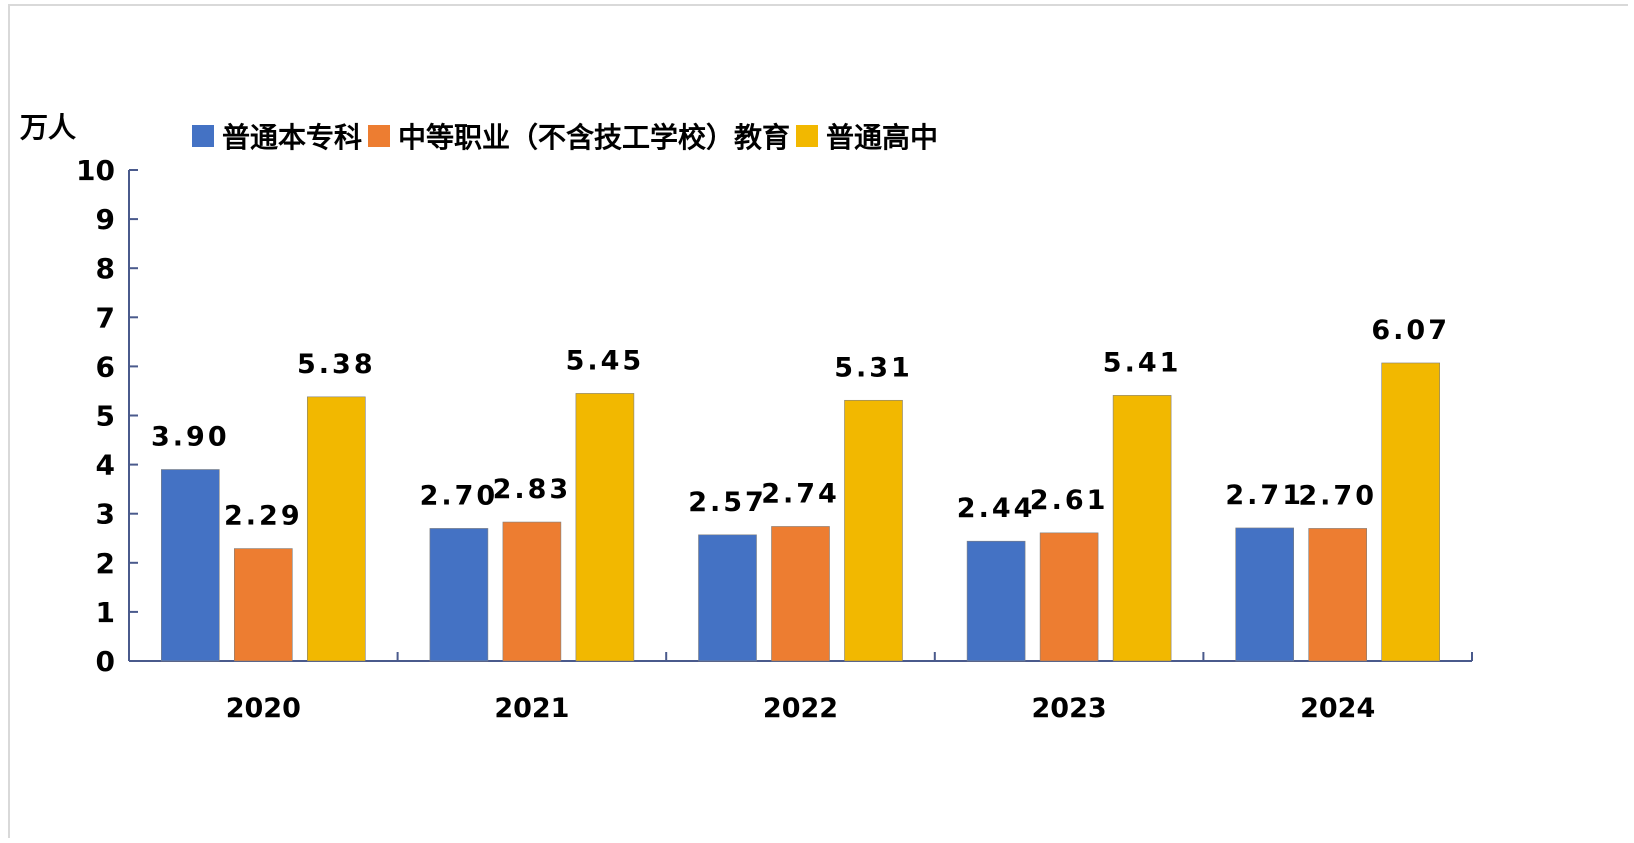 This screenshot has height=843, width=1634. What do you see at coordinates (800, 594) in the screenshot?
I see `bar-series-1-2022` at bounding box center [800, 594].